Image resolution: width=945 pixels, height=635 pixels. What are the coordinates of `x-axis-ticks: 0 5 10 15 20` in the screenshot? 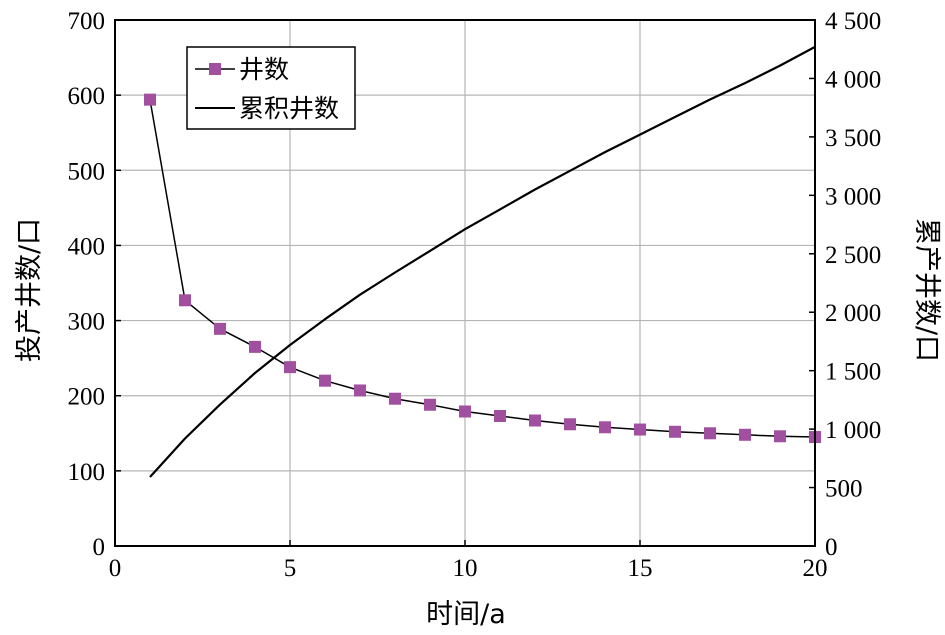 It's located at (468, 561).